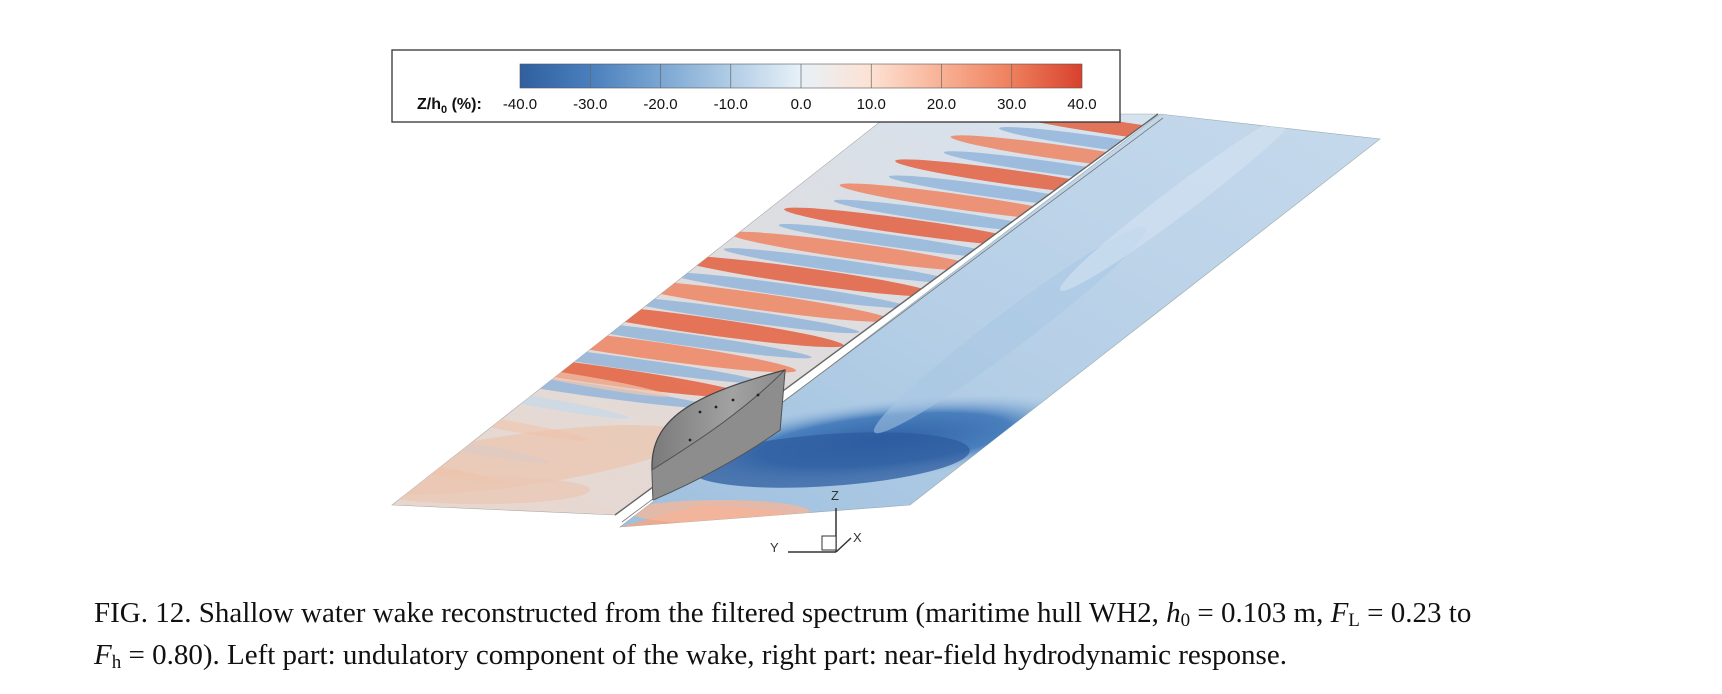  Describe the element at coordinates (1260, 613) in the screenshot. I see `caption-h0-value: = 0.103 m,` at that location.